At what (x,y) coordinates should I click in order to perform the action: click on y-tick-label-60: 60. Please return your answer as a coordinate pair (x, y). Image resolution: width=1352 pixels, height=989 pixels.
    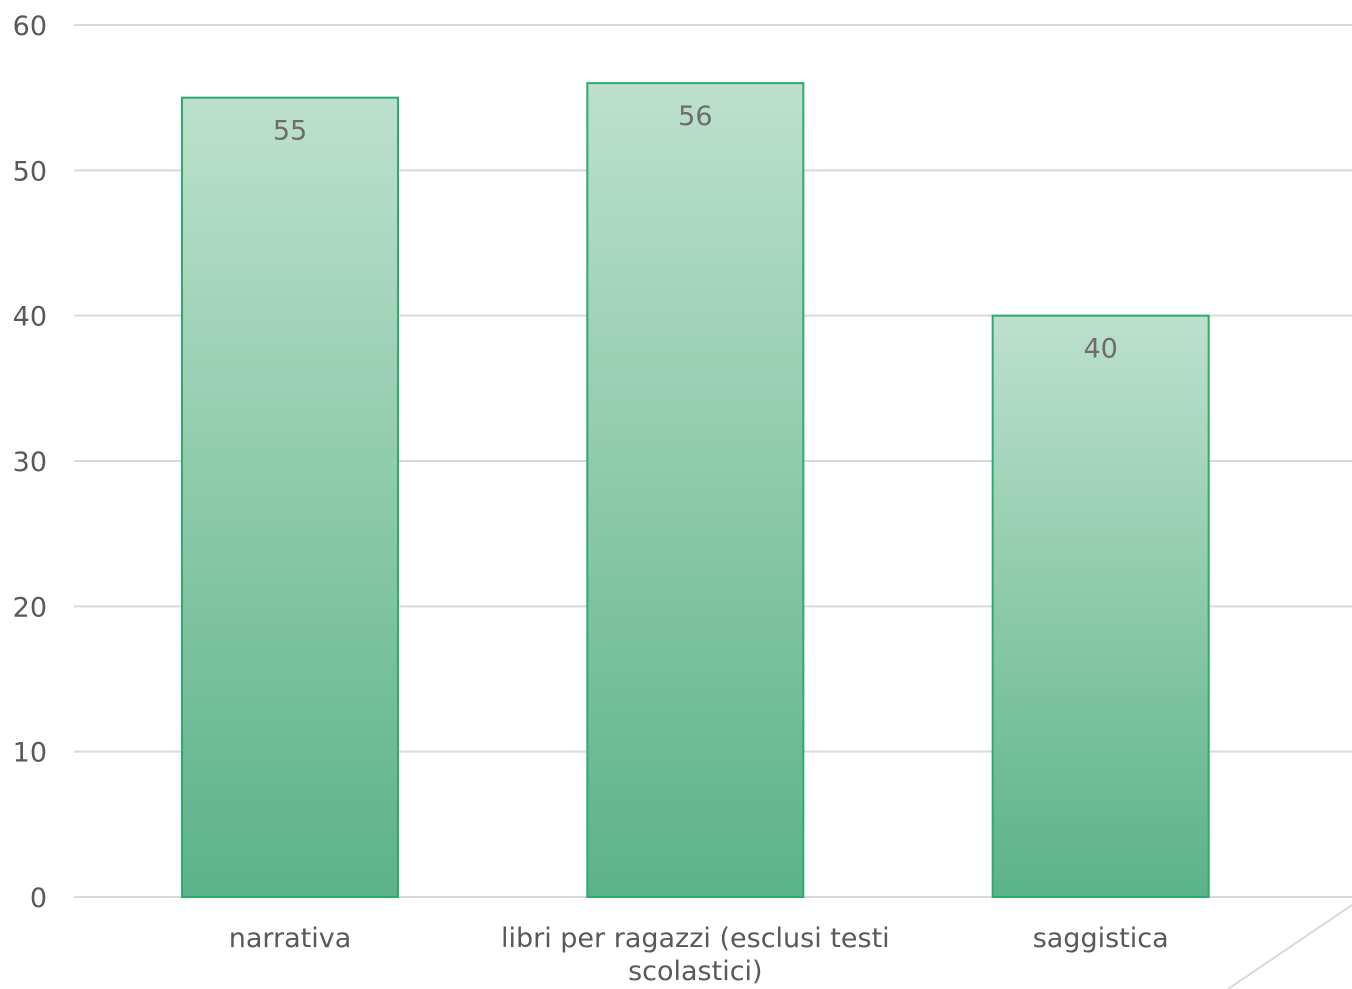
    Looking at the image, I should click on (30, 26).